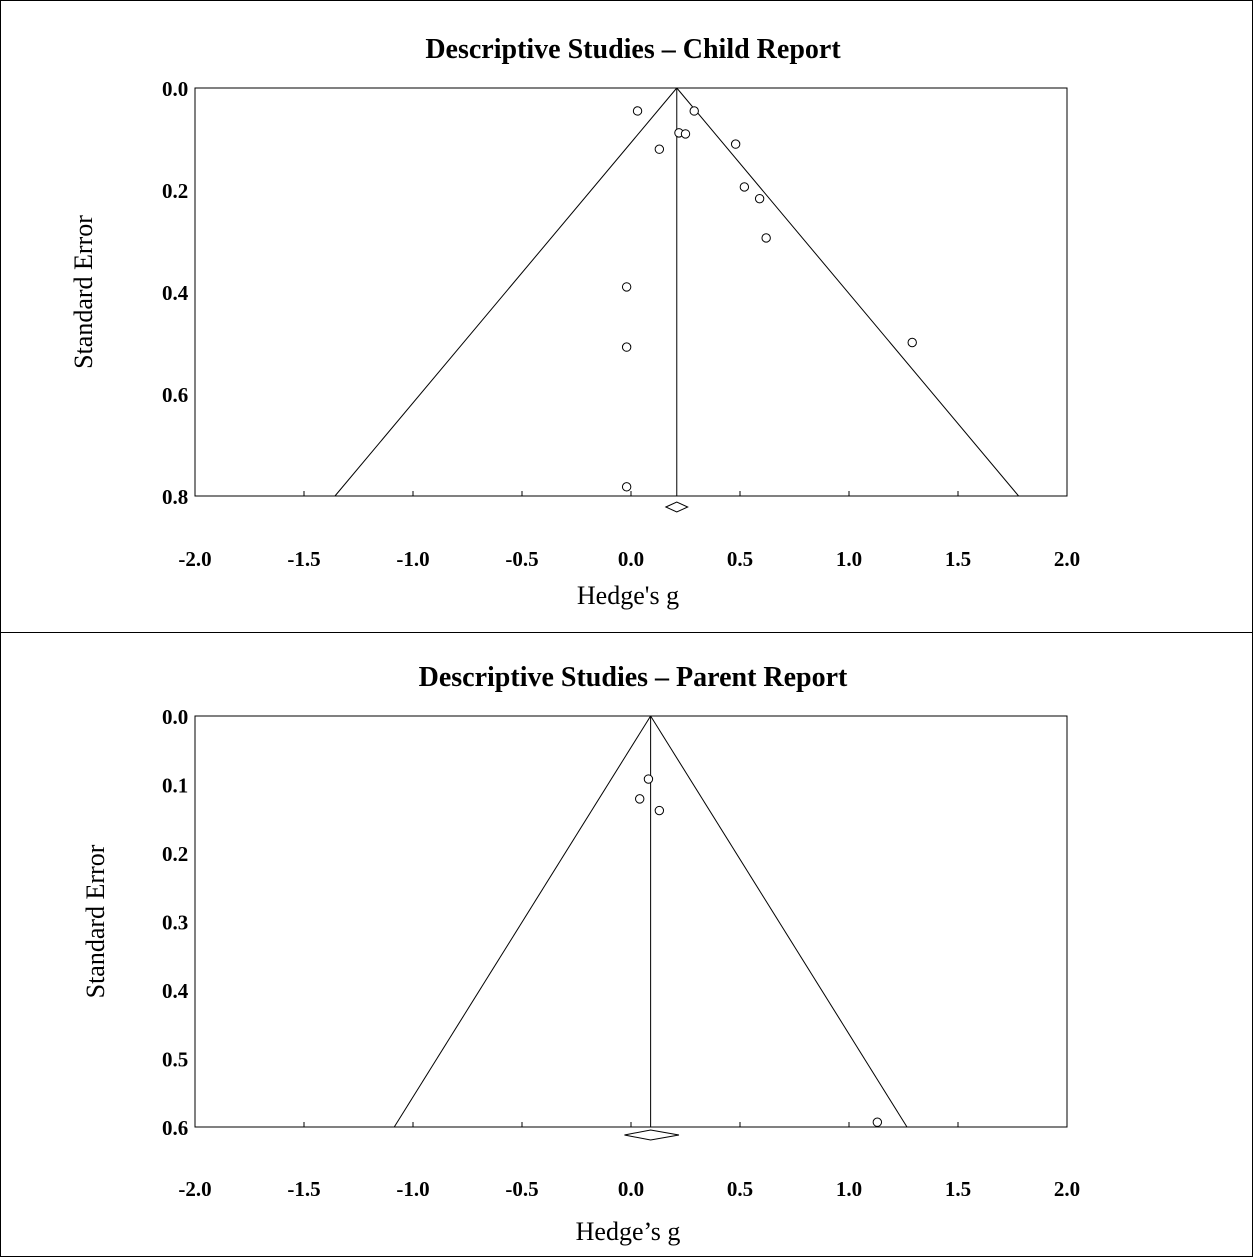 Image resolution: width=1253 pixels, height=1257 pixels. What do you see at coordinates (628, 595) in the screenshot?
I see `x-axis-label: Hedge's g` at bounding box center [628, 595].